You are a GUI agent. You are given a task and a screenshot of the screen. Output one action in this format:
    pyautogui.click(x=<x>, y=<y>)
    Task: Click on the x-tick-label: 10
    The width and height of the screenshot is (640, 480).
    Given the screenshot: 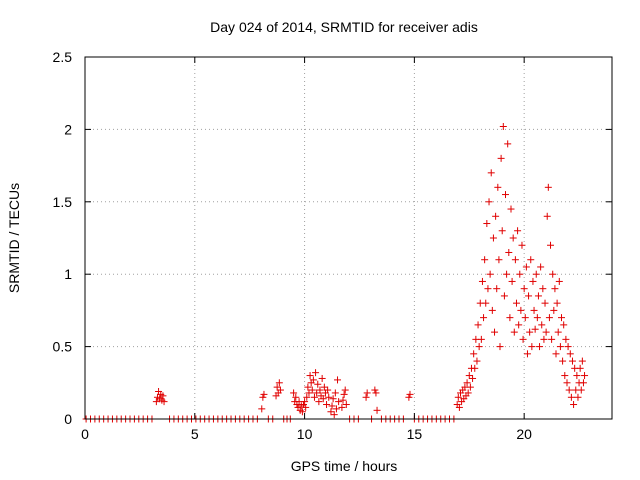 What is the action you would take?
    pyautogui.click(x=305, y=434)
    